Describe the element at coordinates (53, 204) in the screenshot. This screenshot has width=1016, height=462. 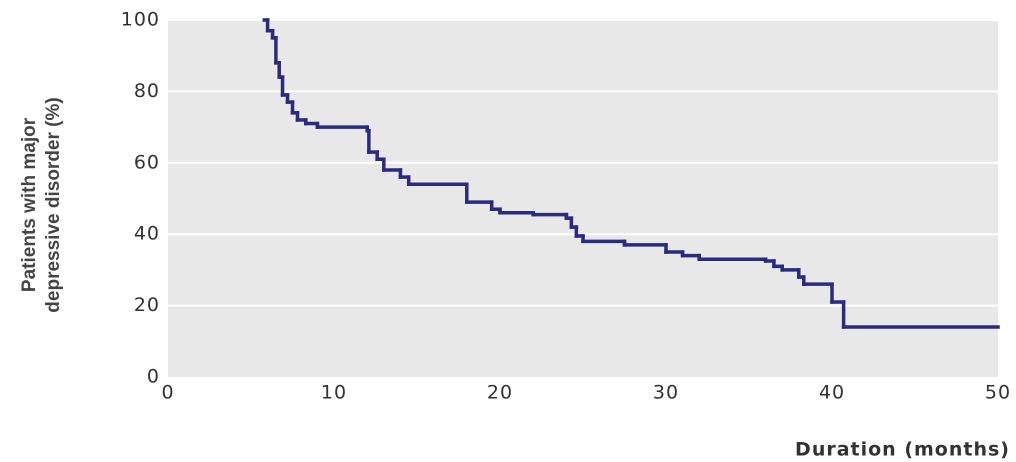
I see `y-label-line: depressive disorder (%)` at that location.